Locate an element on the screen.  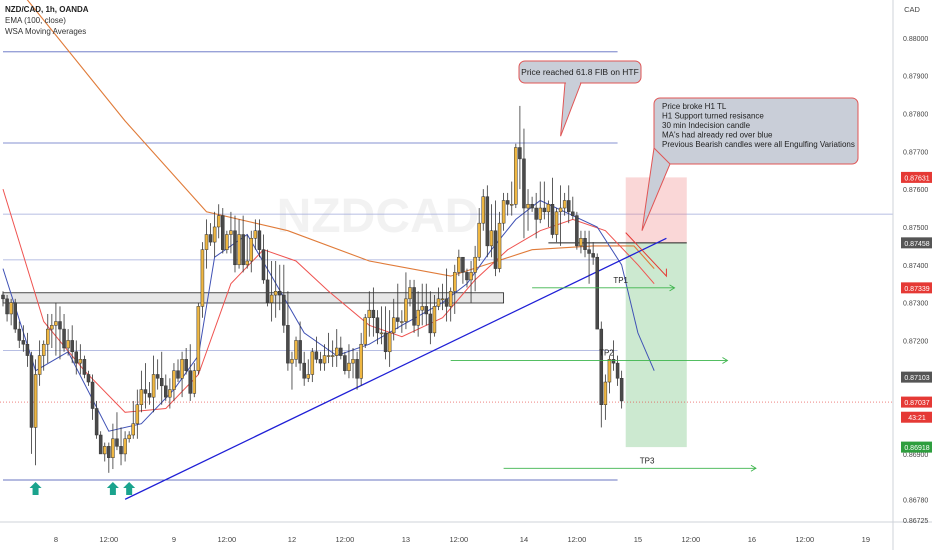
x-tick-label-9: 12:00 is located at coordinates (576, 539).